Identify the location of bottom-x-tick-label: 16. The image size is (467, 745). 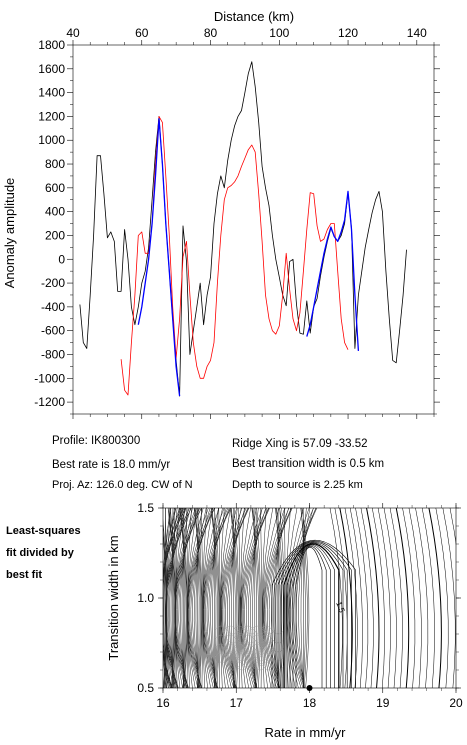
(163, 703).